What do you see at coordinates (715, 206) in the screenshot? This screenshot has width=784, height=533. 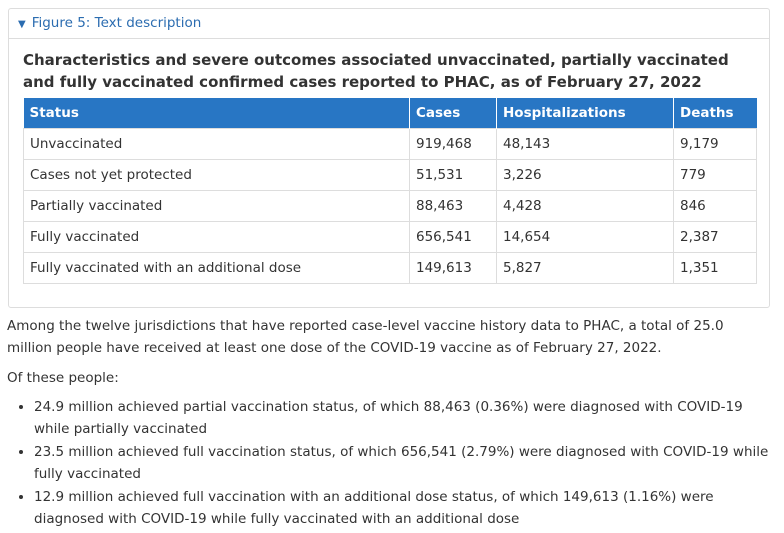 I see `table-cell: 846` at bounding box center [715, 206].